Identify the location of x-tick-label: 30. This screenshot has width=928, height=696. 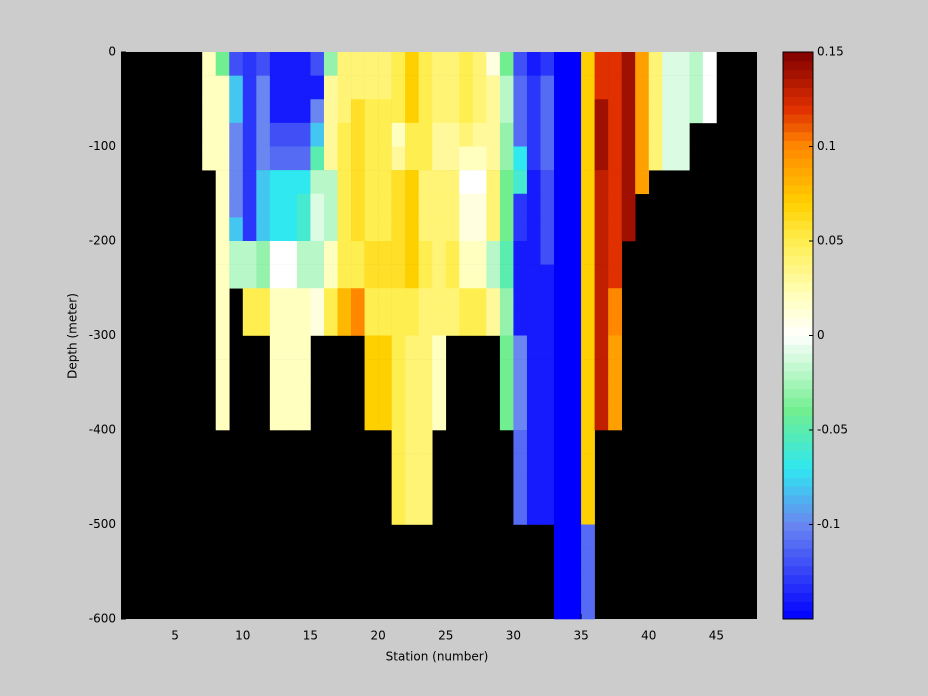
(513, 636).